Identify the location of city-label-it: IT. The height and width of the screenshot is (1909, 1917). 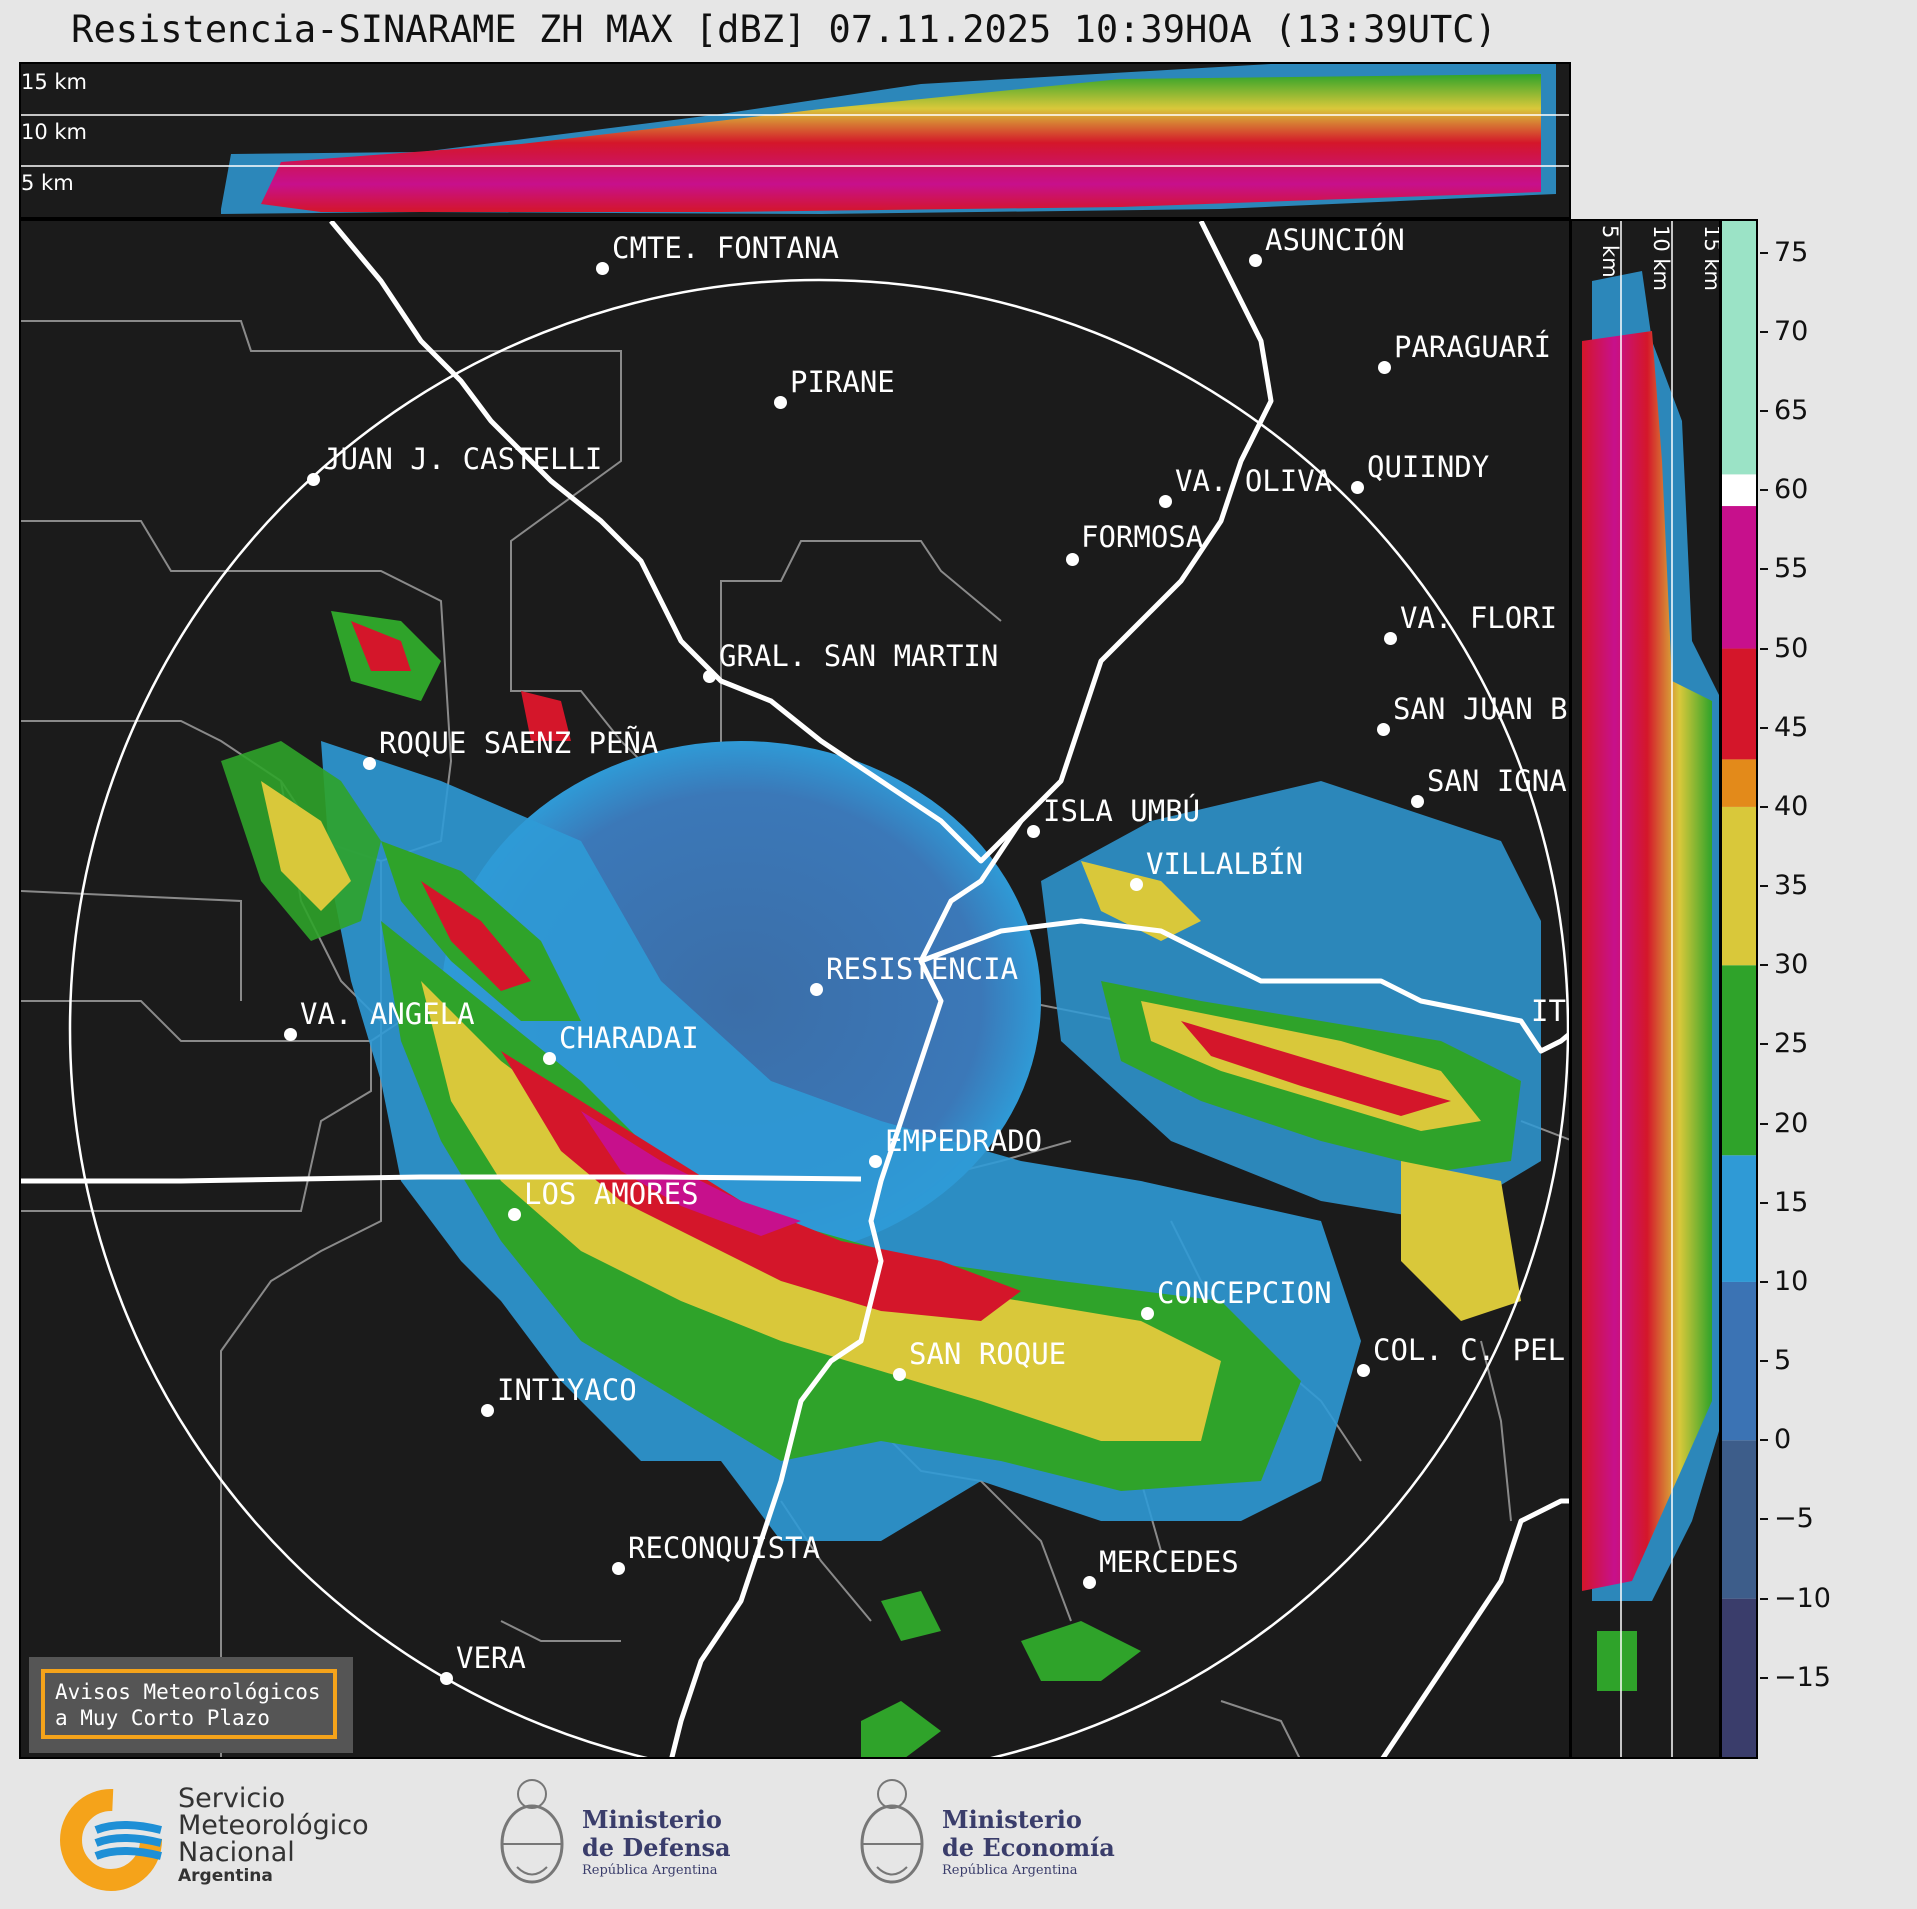
(1548, 1011).